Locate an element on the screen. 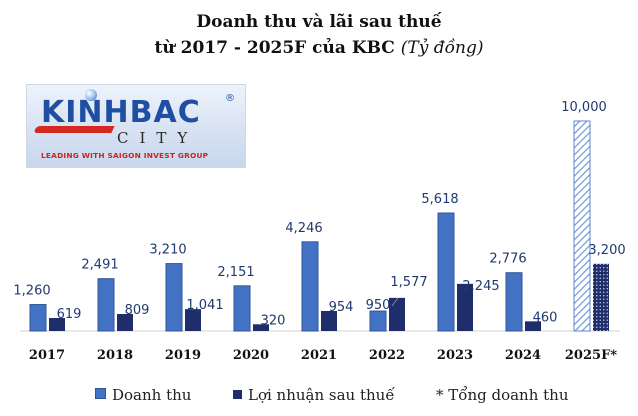 This screenshot has width=638, height=416. x-tick-label-group: 2017 2018 2019 2020 2021 2022 2023 2024 2025F* is located at coordinates (323, 355).